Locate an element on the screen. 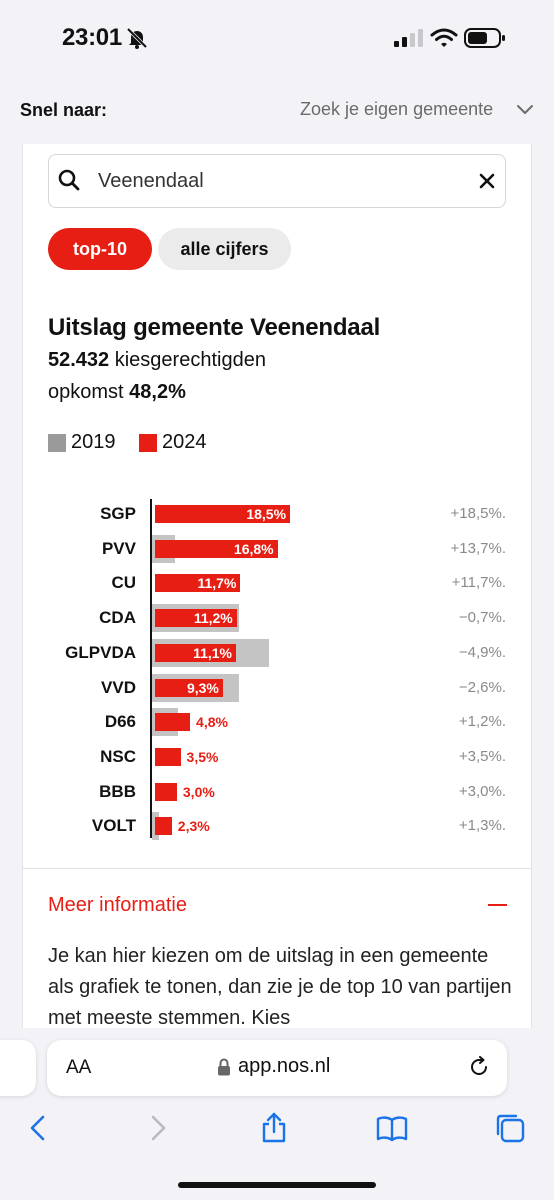 The height and width of the screenshot is (1200, 554). reader-settings-button: AA is located at coordinates (78, 1068).